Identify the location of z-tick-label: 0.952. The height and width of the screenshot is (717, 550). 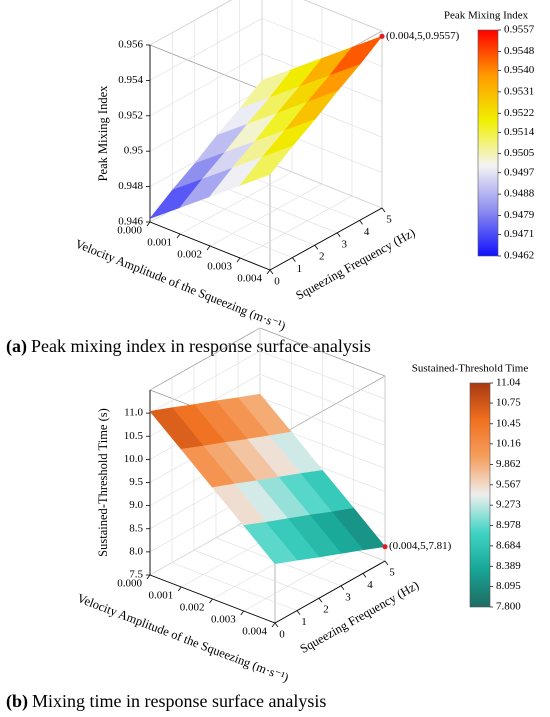
(130, 115).